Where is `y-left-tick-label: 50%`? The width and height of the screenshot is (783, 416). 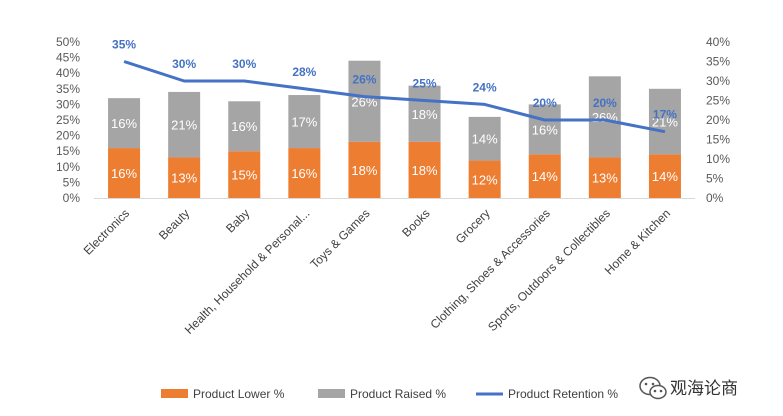 y-left-tick-label: 50% is located at coordinates (68, 42).